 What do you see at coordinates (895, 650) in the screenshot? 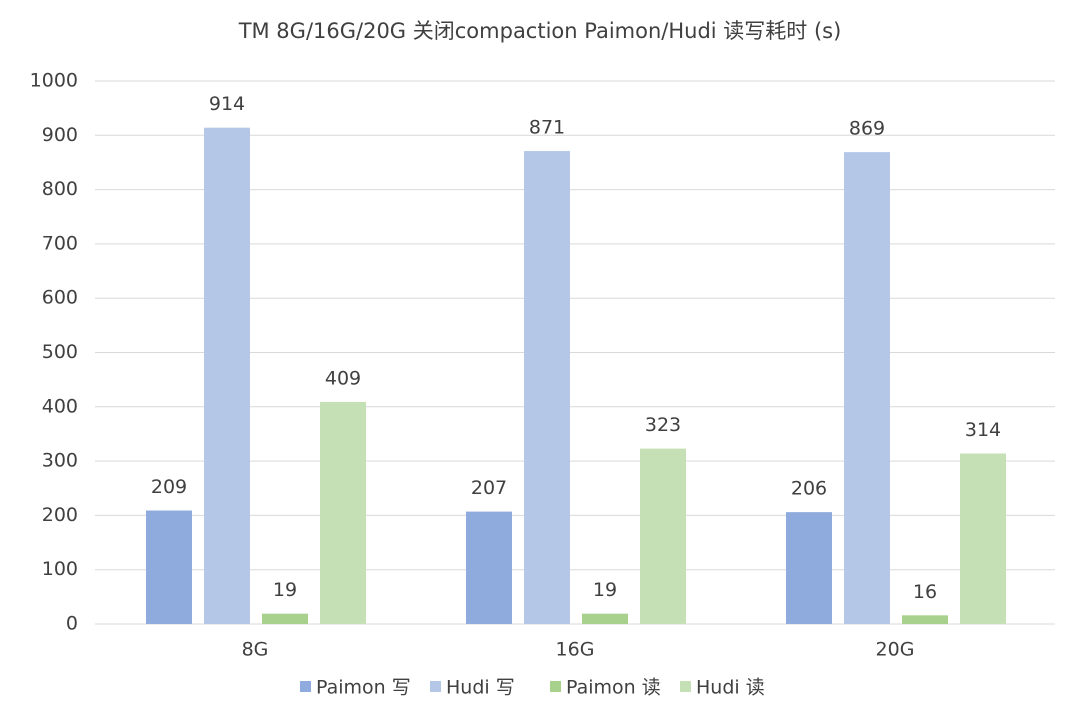
I see `x-tick-label: 20G` at bounding box center [895, 650].